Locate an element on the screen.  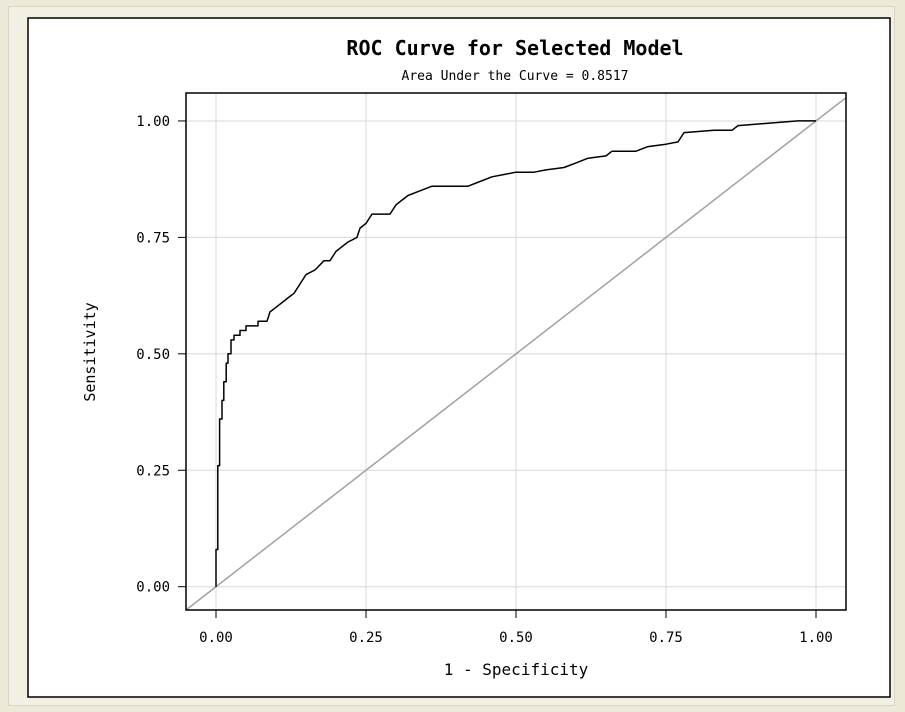
x-tick-label: 1.00 is located at coordinates (816, 638).